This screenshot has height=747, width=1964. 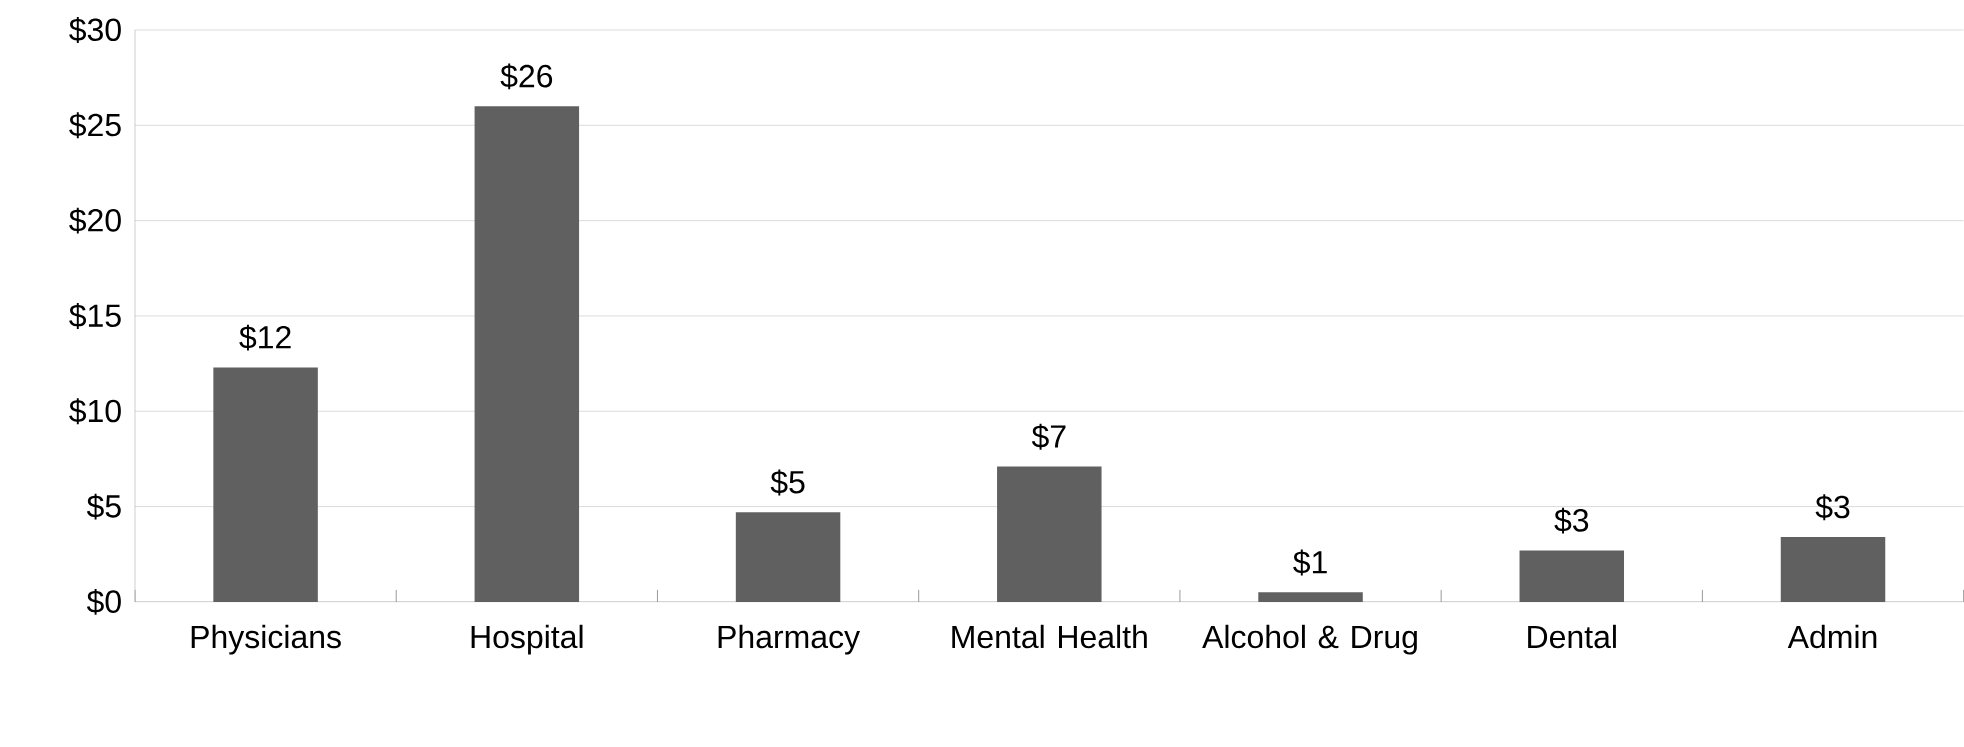 I want to click on y-tick-label: $0, so click(x=103, y=602).